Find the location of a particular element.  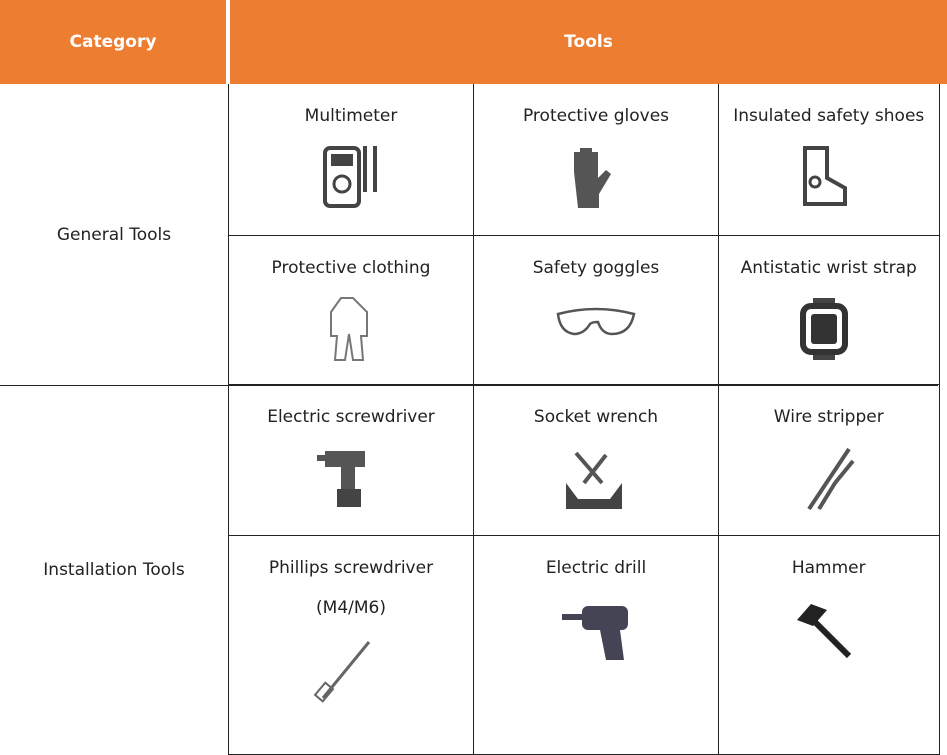

tool-cell: Phillips screwdriver (M4/M6) is located at coordinates (350, 645).